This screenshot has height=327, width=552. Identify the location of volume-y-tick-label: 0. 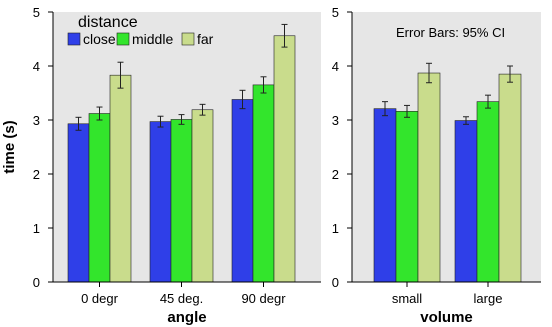
(335, 282).